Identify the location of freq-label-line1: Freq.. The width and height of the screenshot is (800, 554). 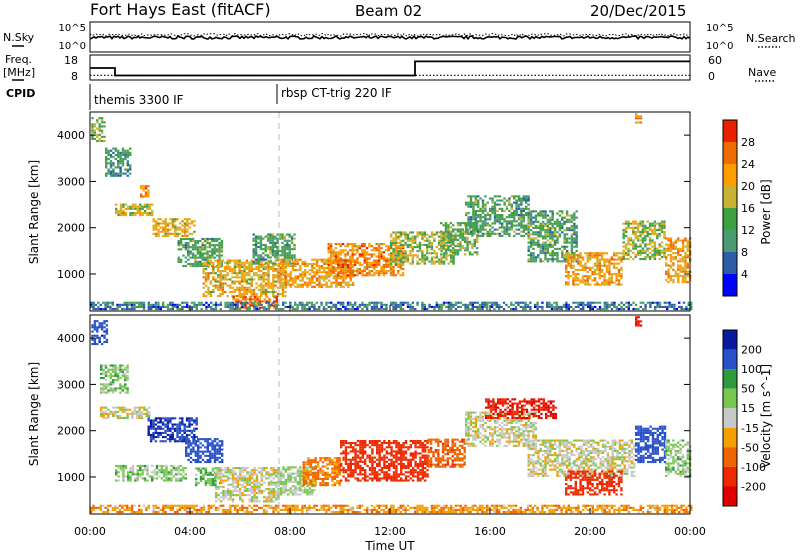
(18, 59).